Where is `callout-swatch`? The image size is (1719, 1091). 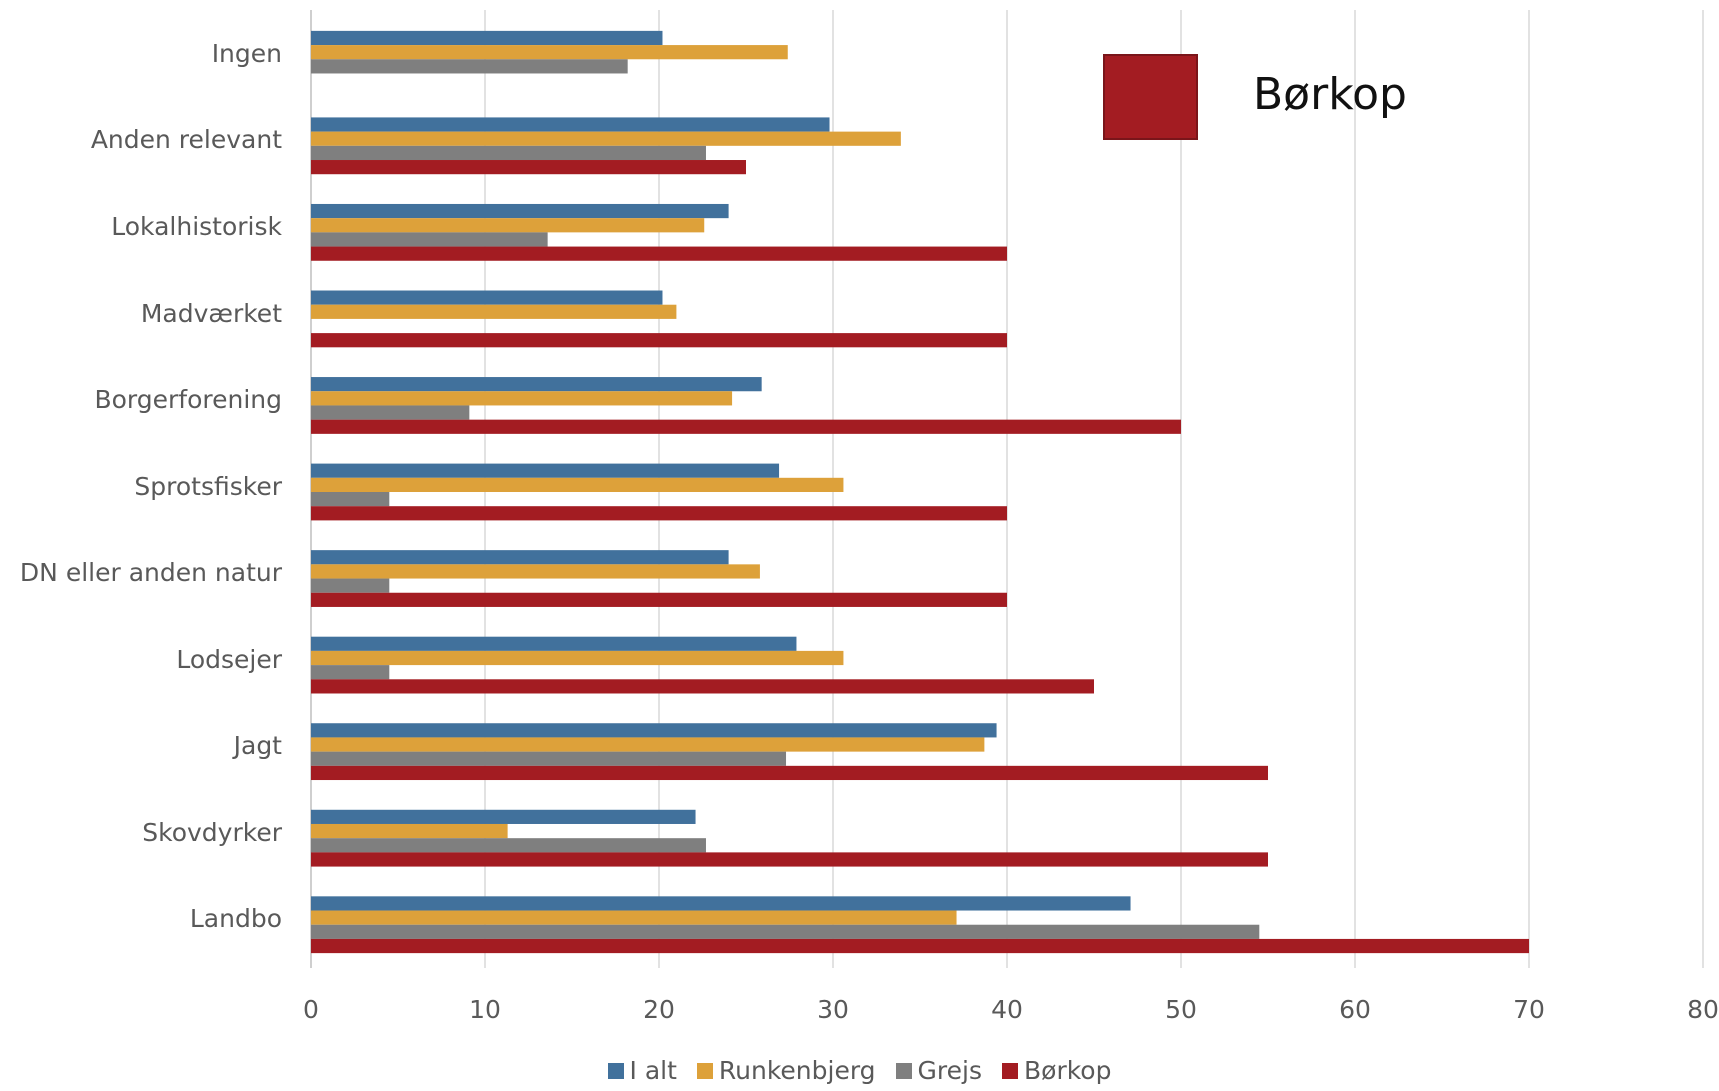
callout-swatch is located at coordinates (1150, 97).